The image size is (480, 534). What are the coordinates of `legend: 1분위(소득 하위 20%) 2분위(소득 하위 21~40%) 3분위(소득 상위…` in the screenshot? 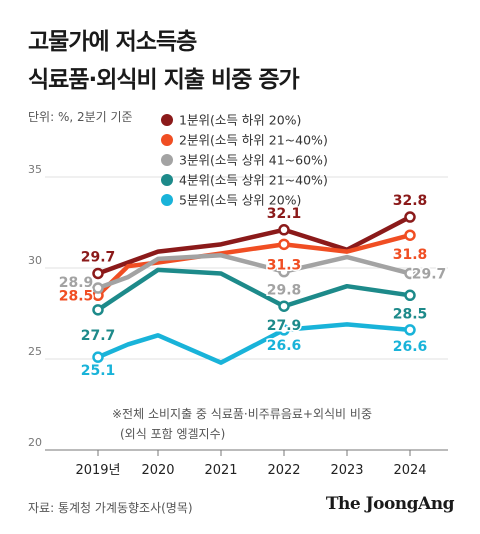 It's located at (244, 160).